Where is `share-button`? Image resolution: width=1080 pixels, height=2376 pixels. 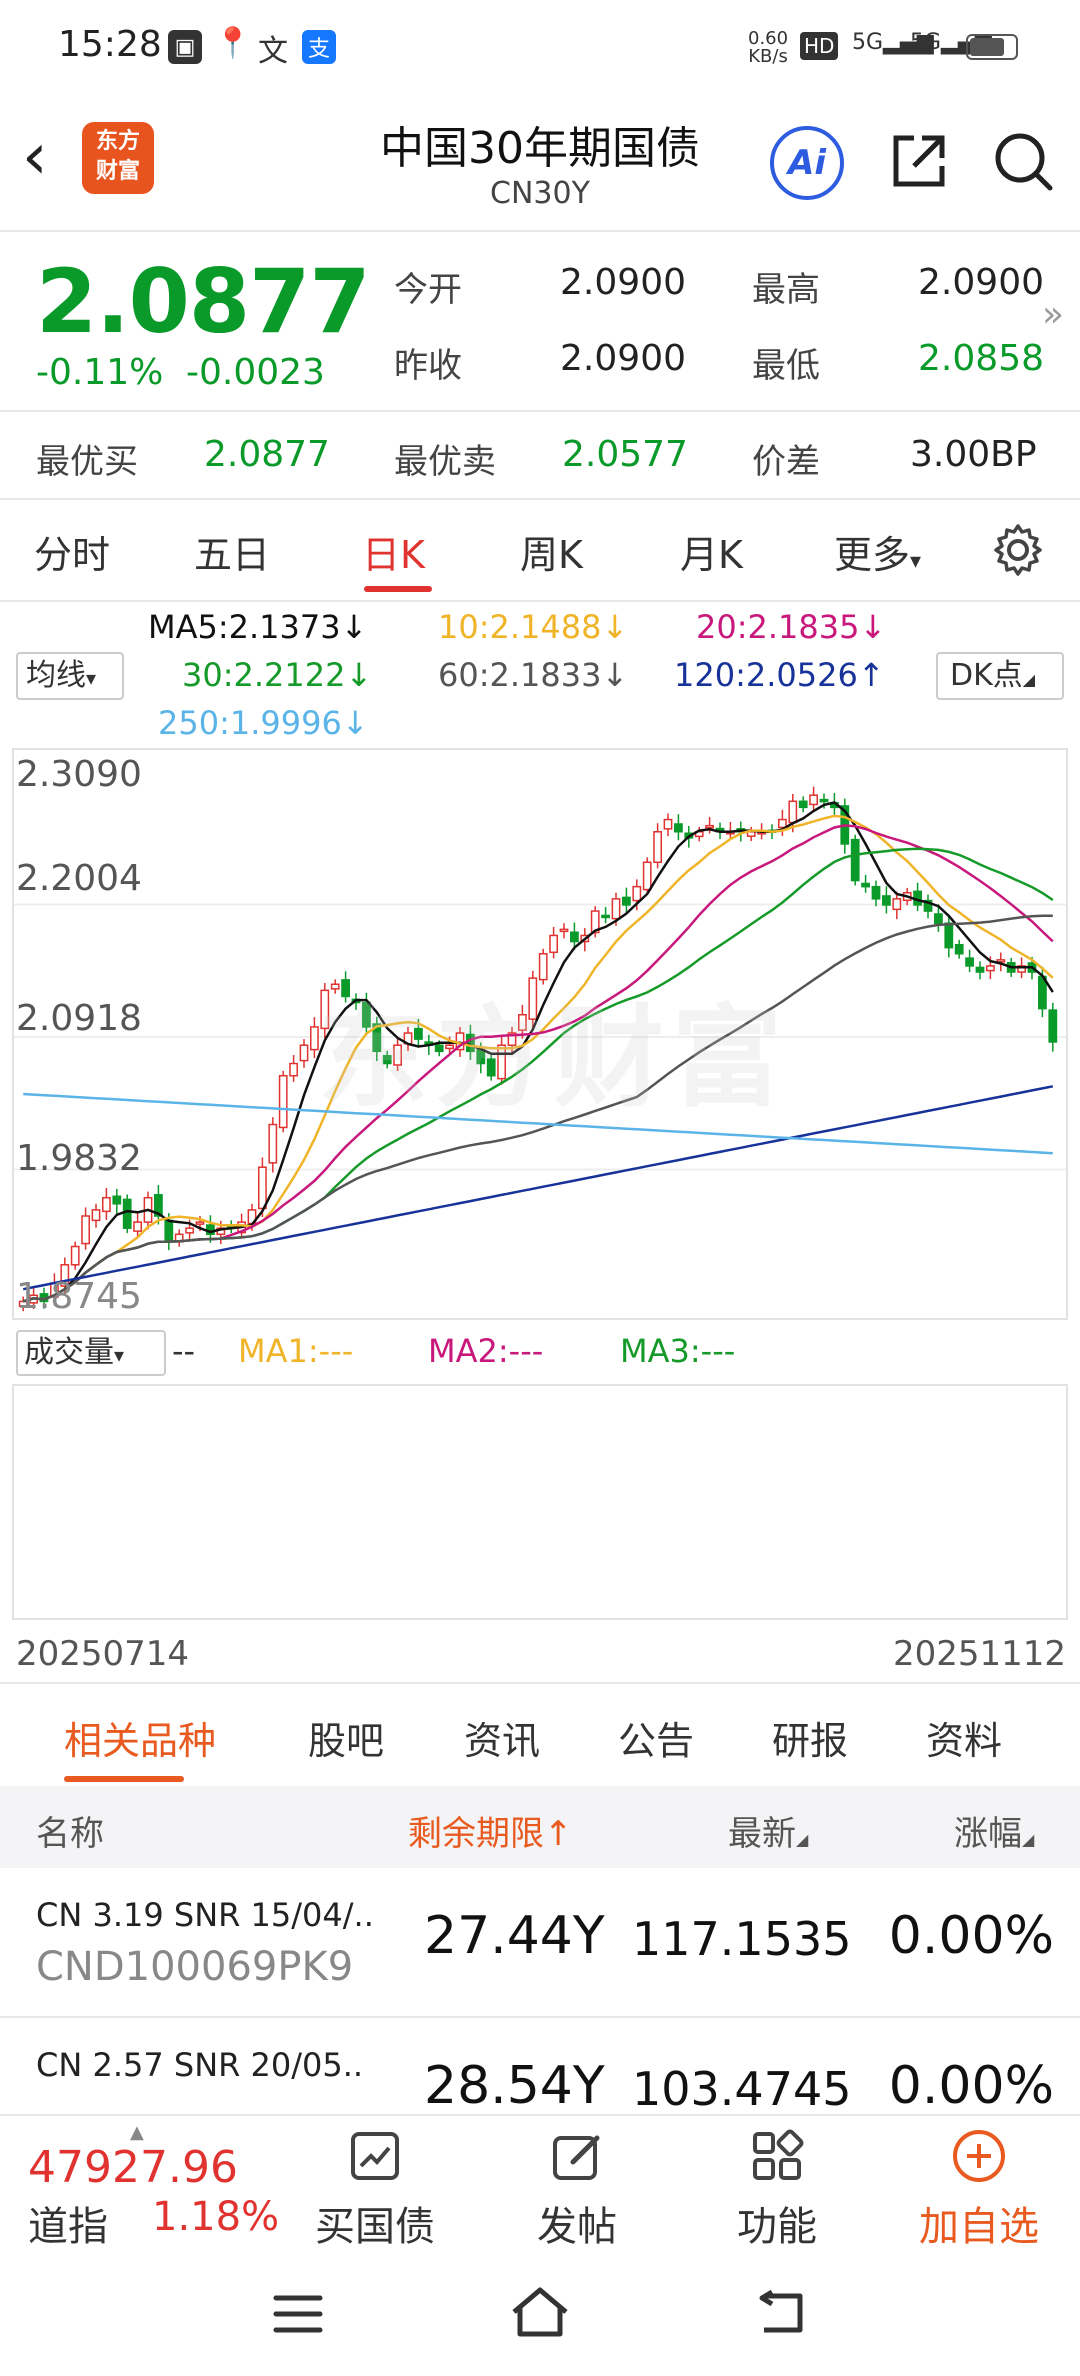 share-button is located at coordinates (919, 161).